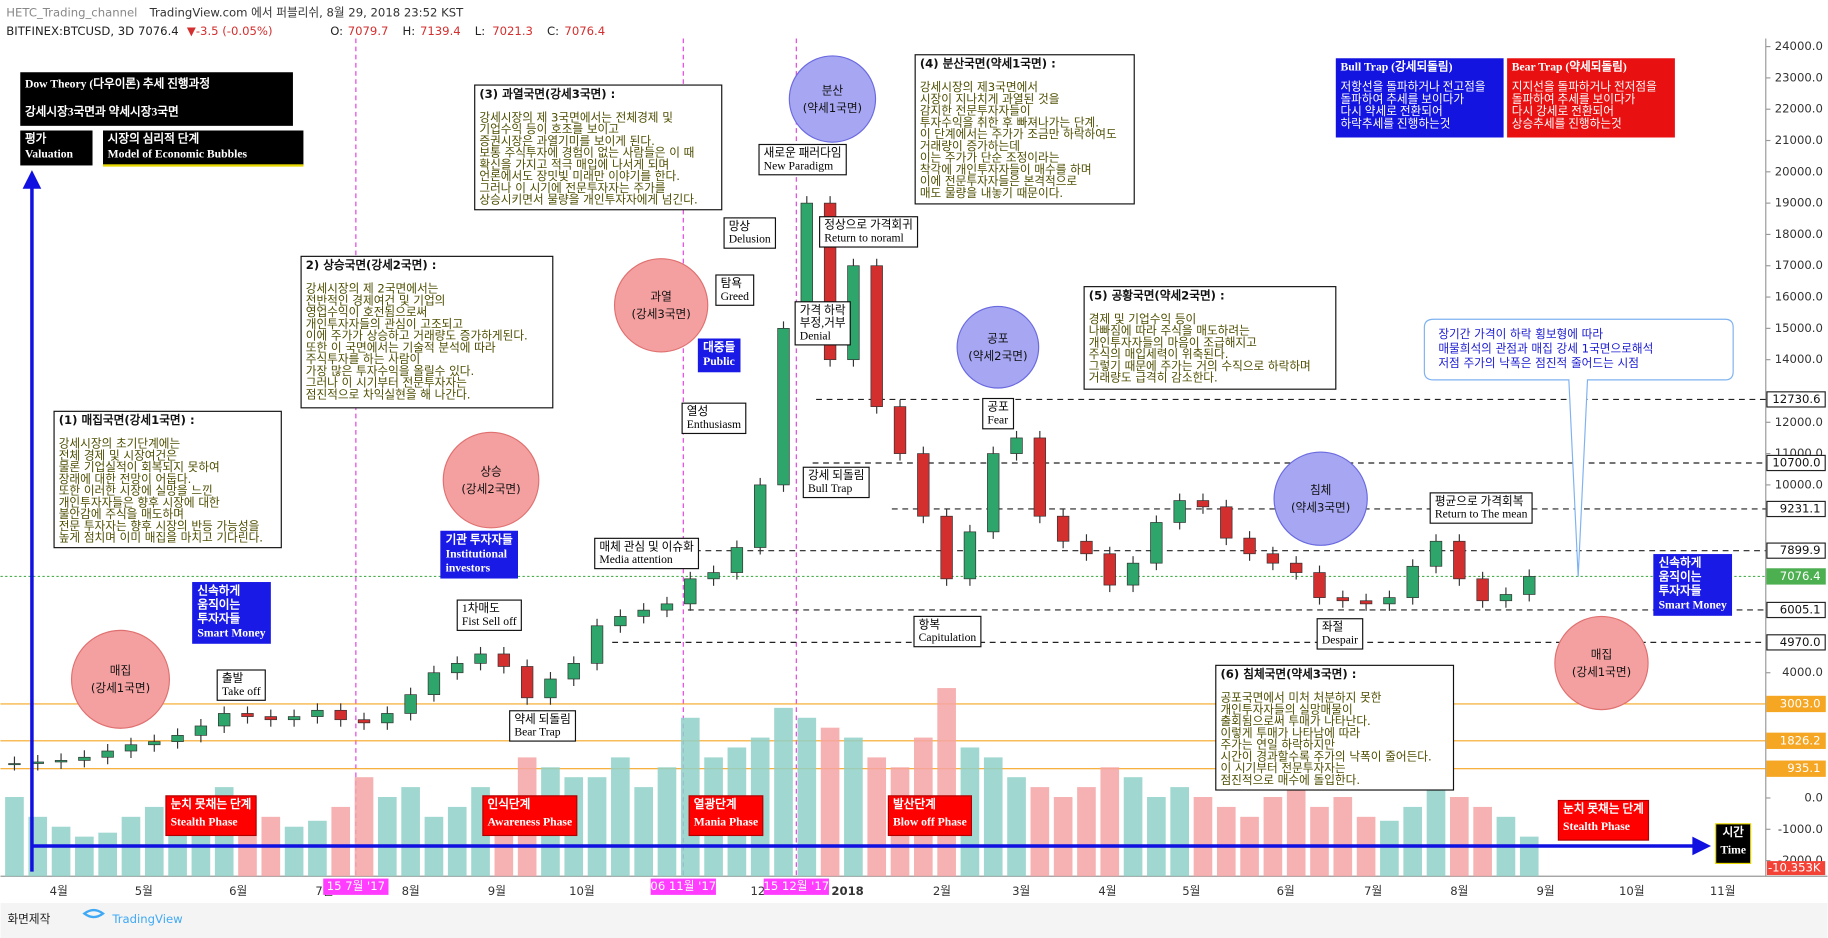 This screenshot has width=1828, height=938. Describe the element at coordinates (1799, 77) in the screenshot. I see `y-tick-label: 23000.0` at that location.